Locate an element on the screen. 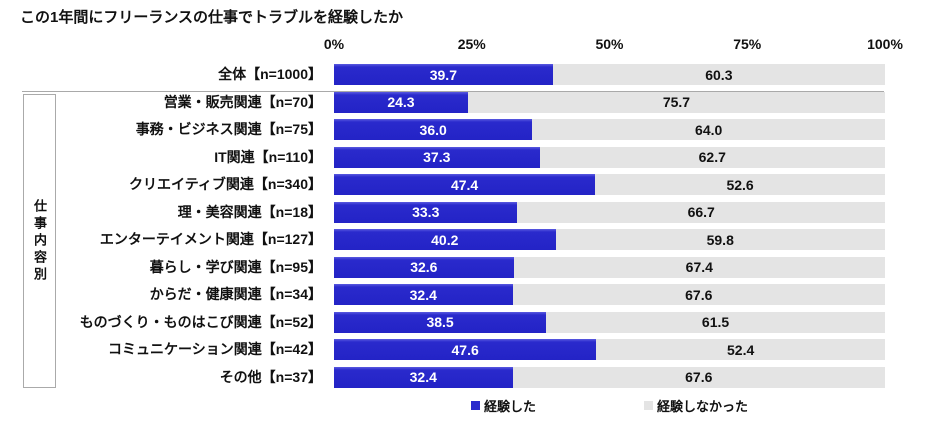 This screenshot has width=945, height=429. bar-track: 37.3 62.7 is located at coordinates (609, 157).